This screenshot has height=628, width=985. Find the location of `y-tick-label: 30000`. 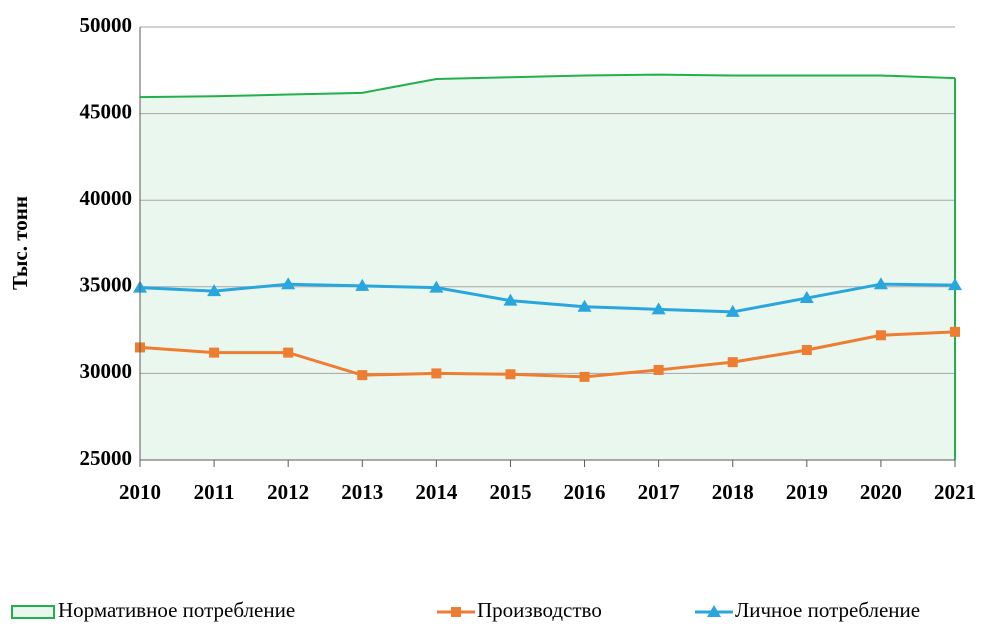

y-tick-label: 30000 is located at coordinates (106, 371).